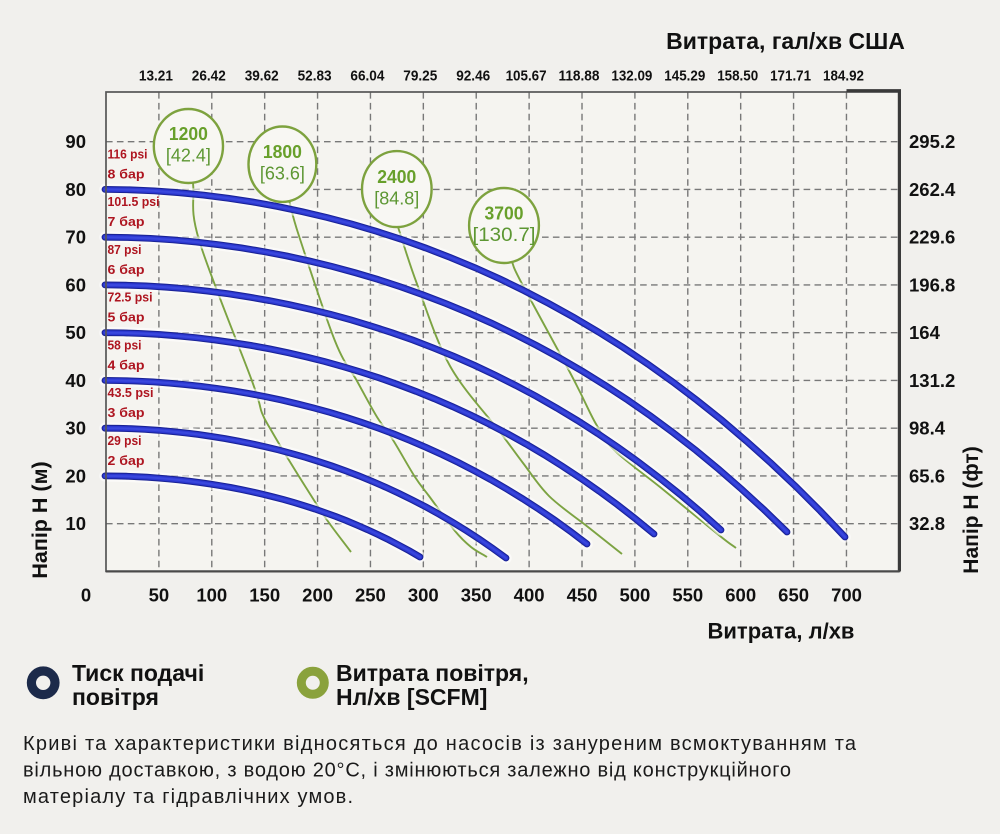  Describe the element at coordinates (75, 523) in the screenshot. I see `svg-text: 10` at that location.